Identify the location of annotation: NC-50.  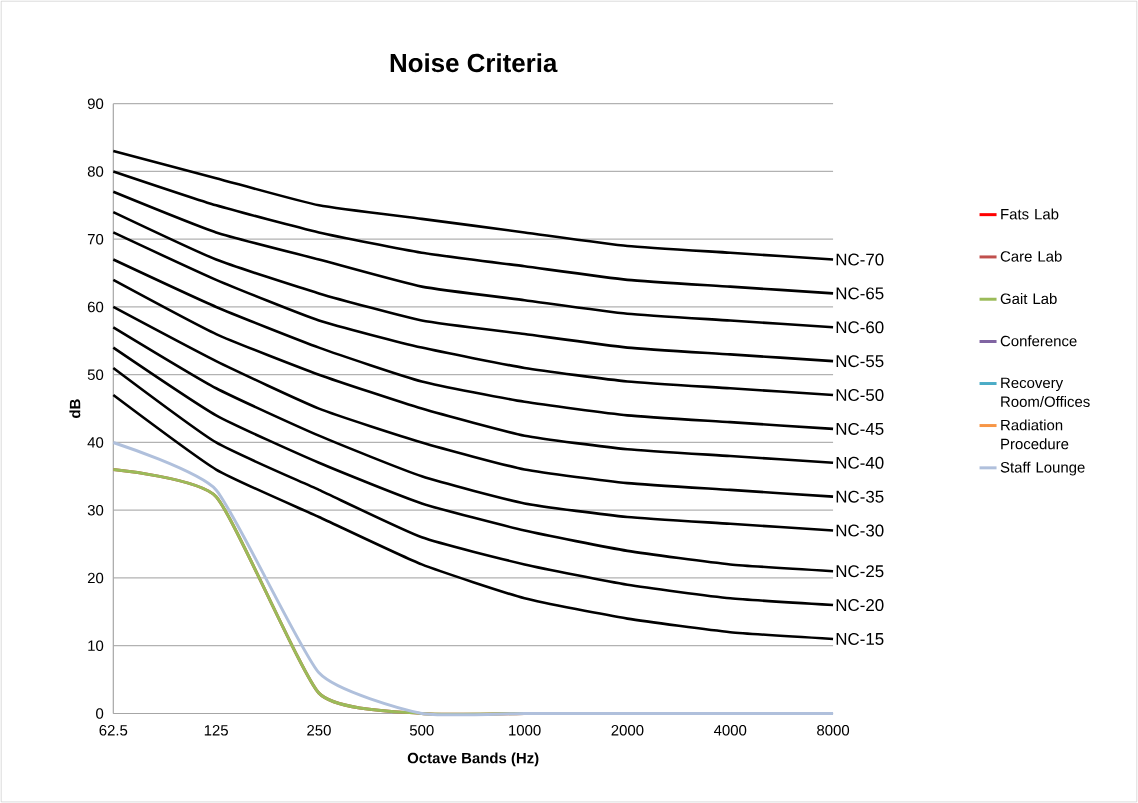
(860, 394).